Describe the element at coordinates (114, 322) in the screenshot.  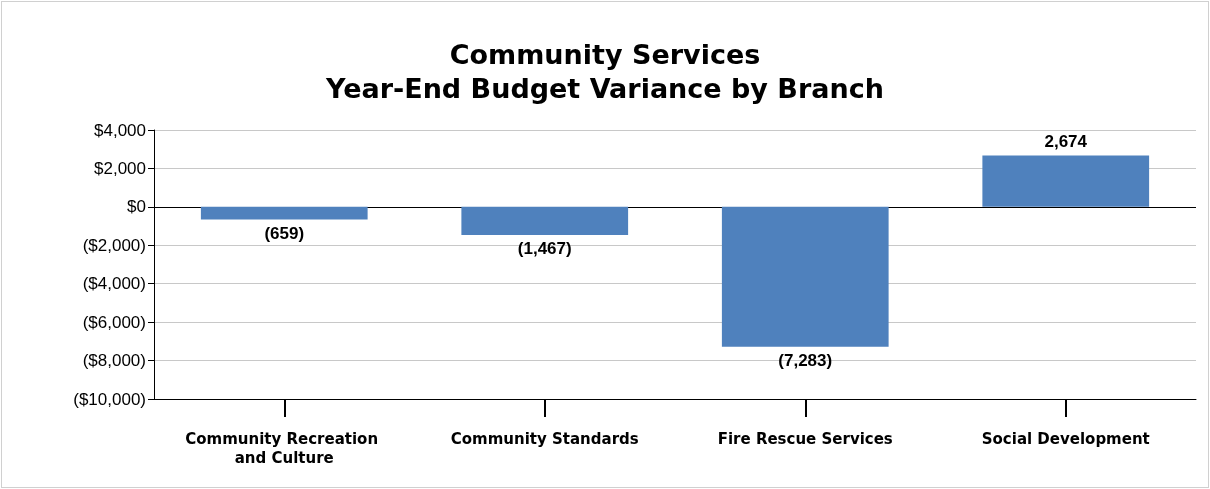
I see `y-tick-label: ($6,000)` at that location.